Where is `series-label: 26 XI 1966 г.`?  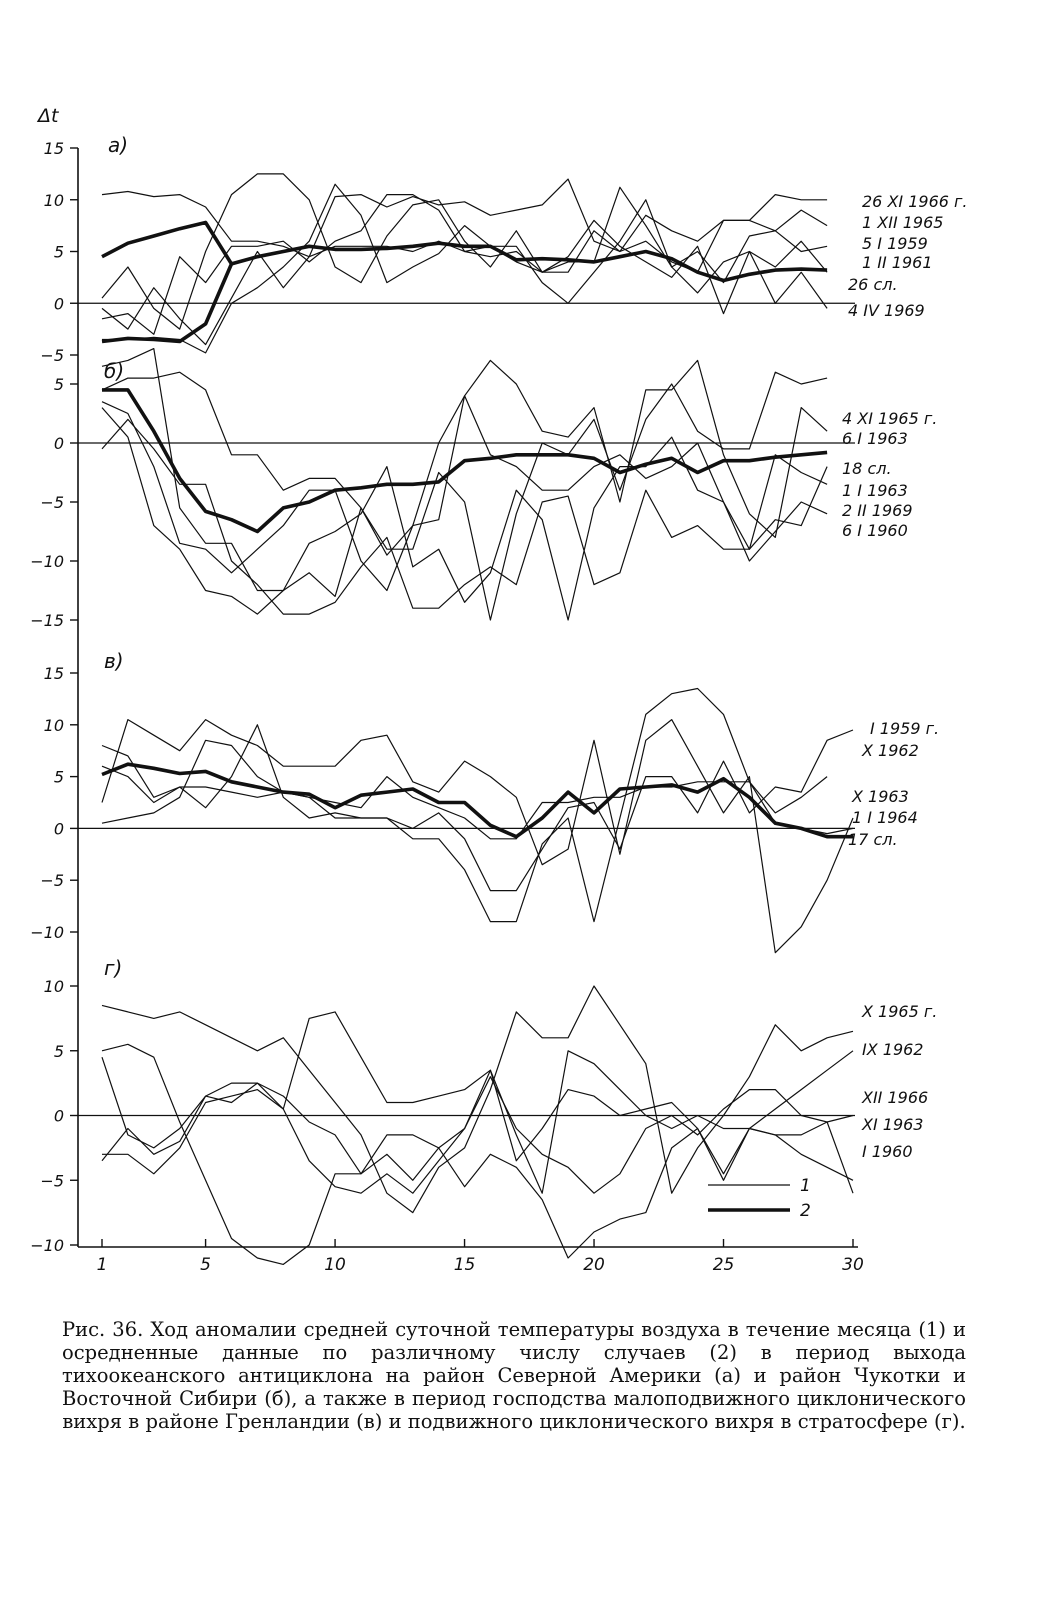
series-label: 26 XI 1966 г. is located at coordinates (915, 201).